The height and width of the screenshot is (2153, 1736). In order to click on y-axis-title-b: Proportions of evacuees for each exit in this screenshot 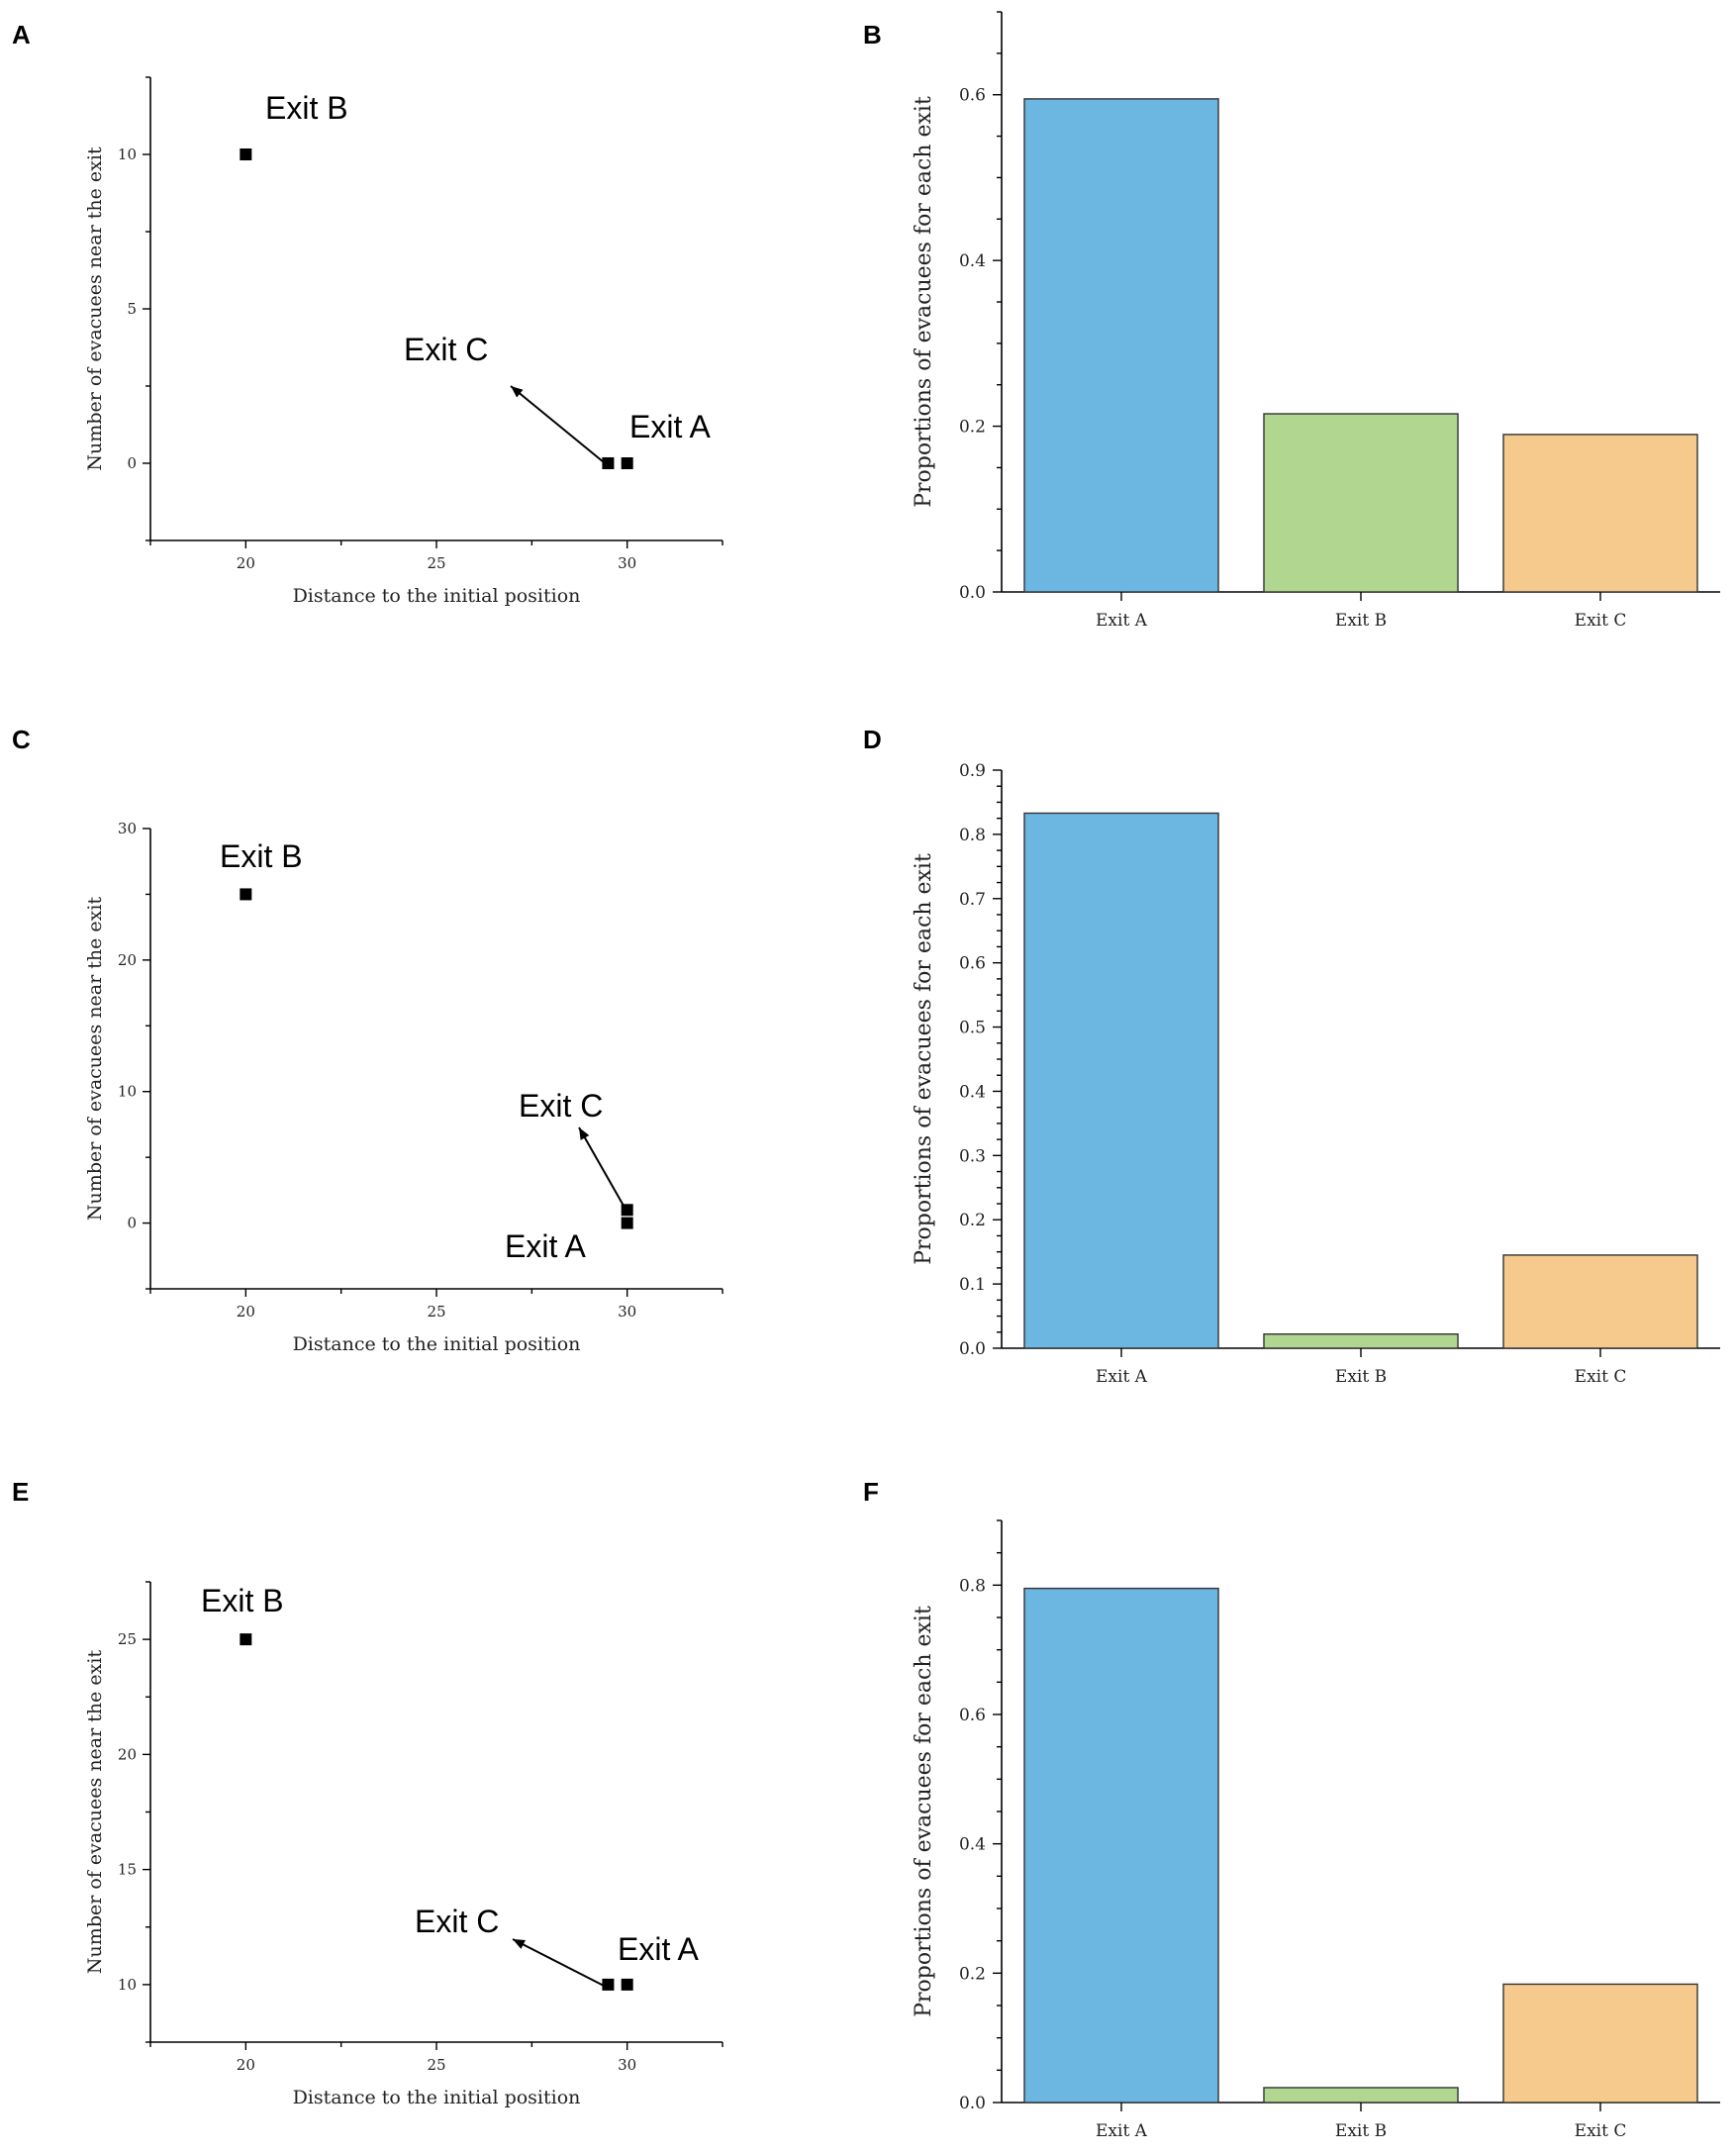, I will do `click(924, 302)`.